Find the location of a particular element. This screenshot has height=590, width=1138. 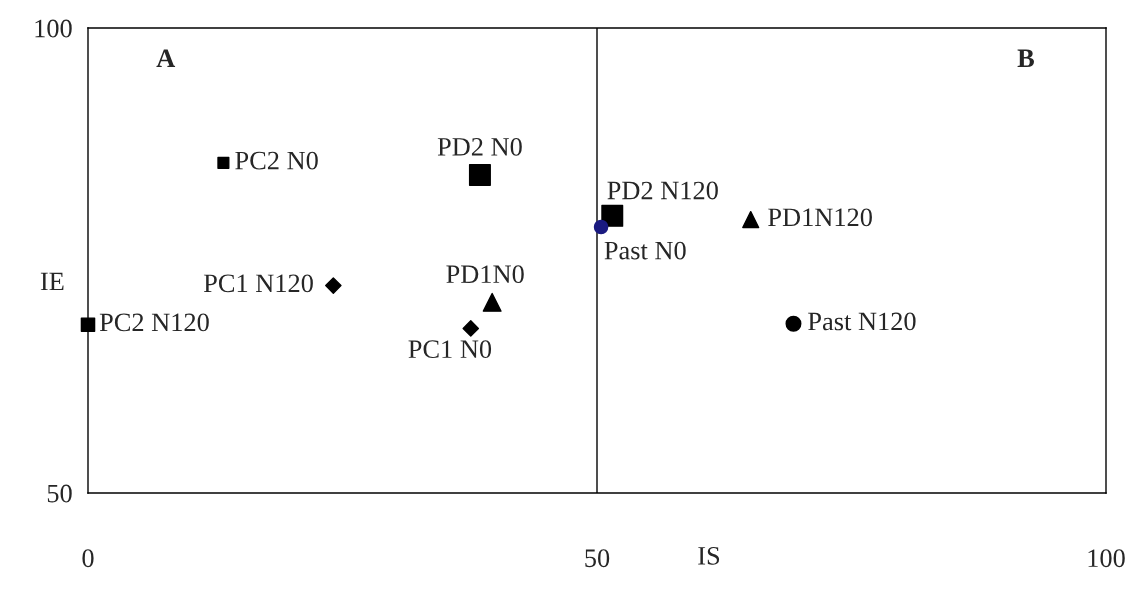

series-label: PC2 N0 is located at coordinates (276, 160).